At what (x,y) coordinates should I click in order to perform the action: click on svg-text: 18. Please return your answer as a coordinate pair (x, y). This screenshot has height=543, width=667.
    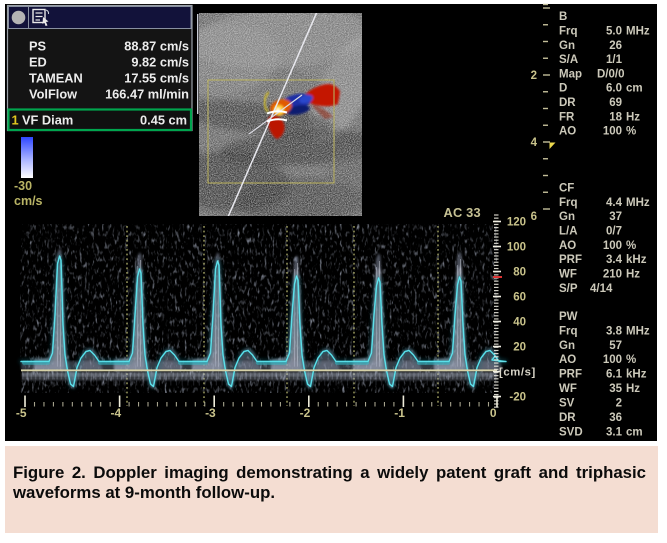
    Looking at the image, I should click on (615, 117).